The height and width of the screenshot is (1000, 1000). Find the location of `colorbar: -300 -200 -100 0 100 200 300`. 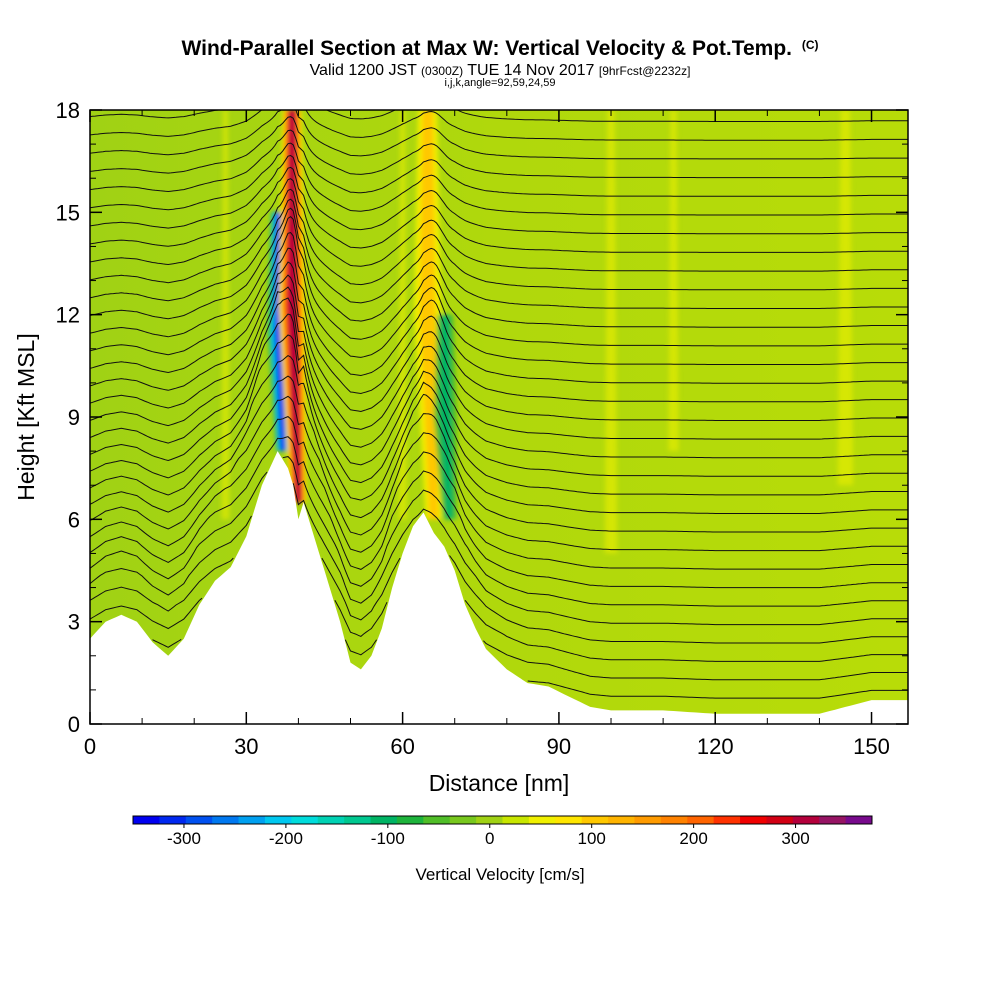

colorbar: -300 -200 -100 0 100 200 300 is located at coordinates (502, 831).